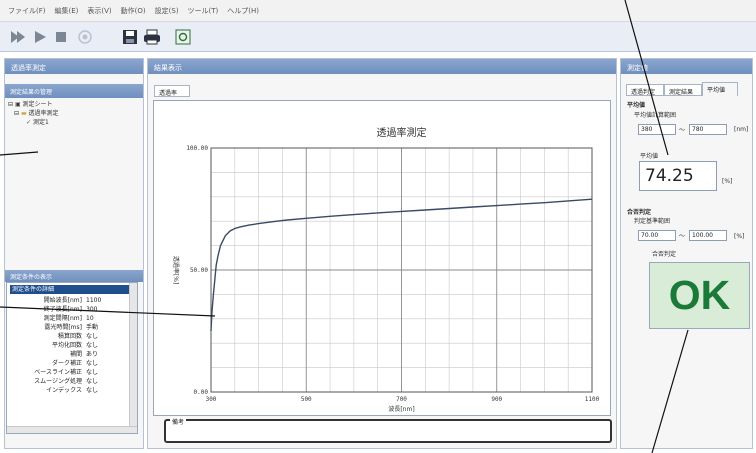 The image size is (756, 453). Describe the element at coordinates (382, 66) in the screenshot. I see `center-panel-title: 結果表示` at that location.